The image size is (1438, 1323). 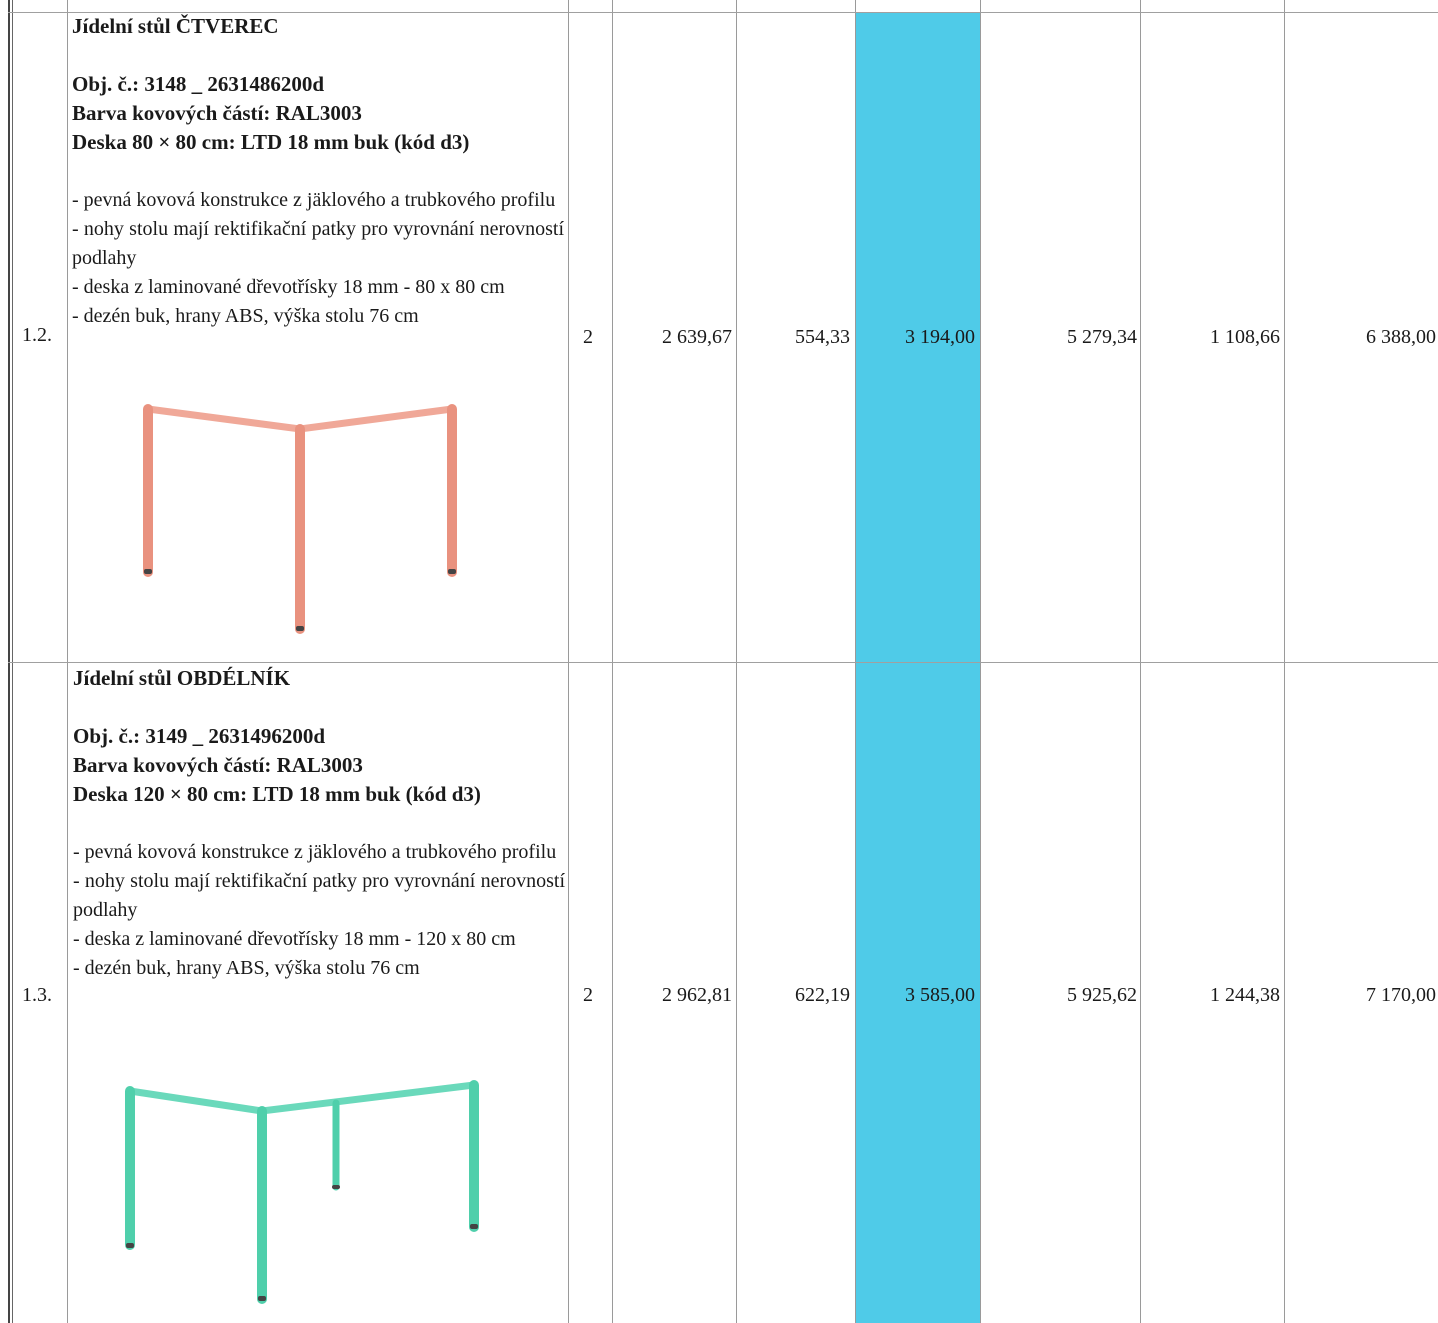 I want to click on unit-total-cell: 3 585,00, so click(x=940, y=995).